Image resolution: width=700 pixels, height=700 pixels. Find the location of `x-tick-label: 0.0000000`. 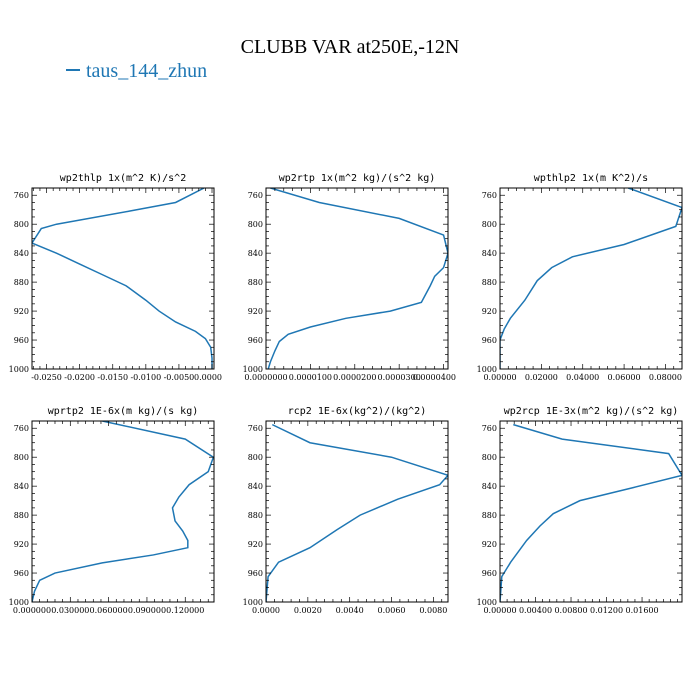

x-tick-label: 0.0000000 is located at coordinates (265, 377).